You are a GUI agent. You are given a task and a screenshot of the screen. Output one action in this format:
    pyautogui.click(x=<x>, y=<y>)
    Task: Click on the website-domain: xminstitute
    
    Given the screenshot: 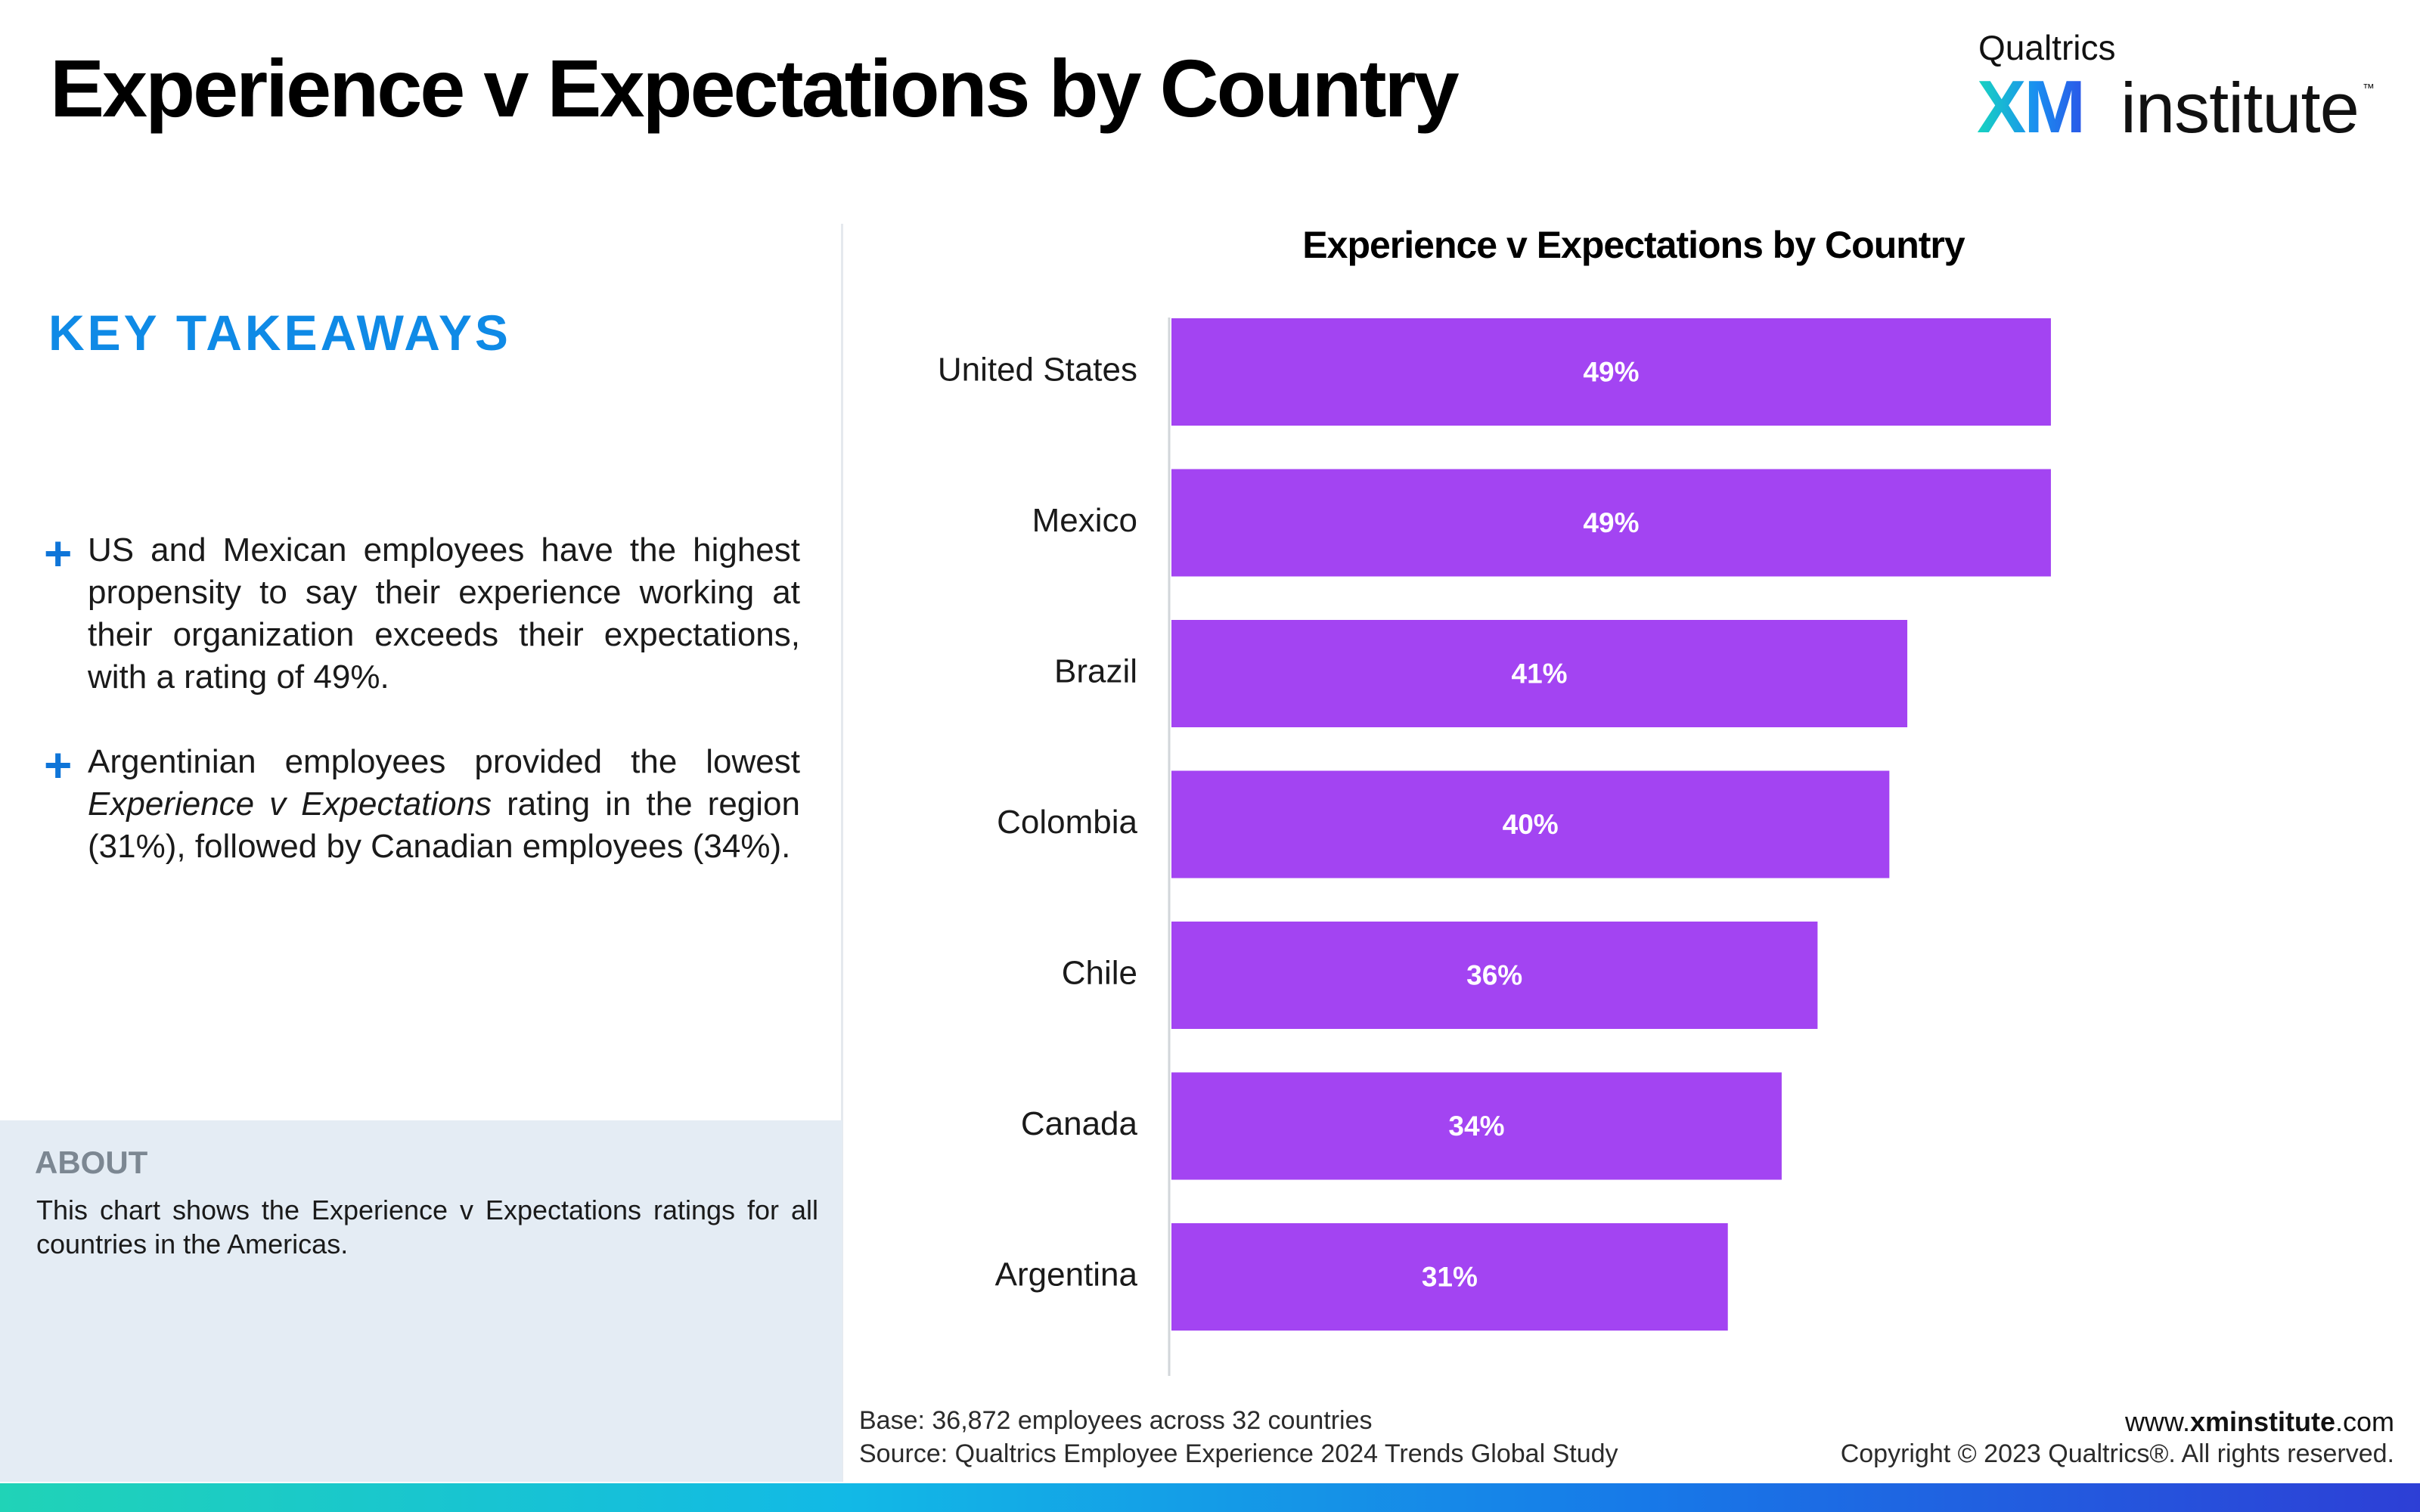 What is the action you would take?
    pyautogui.click(x=2262, y=1421)
    